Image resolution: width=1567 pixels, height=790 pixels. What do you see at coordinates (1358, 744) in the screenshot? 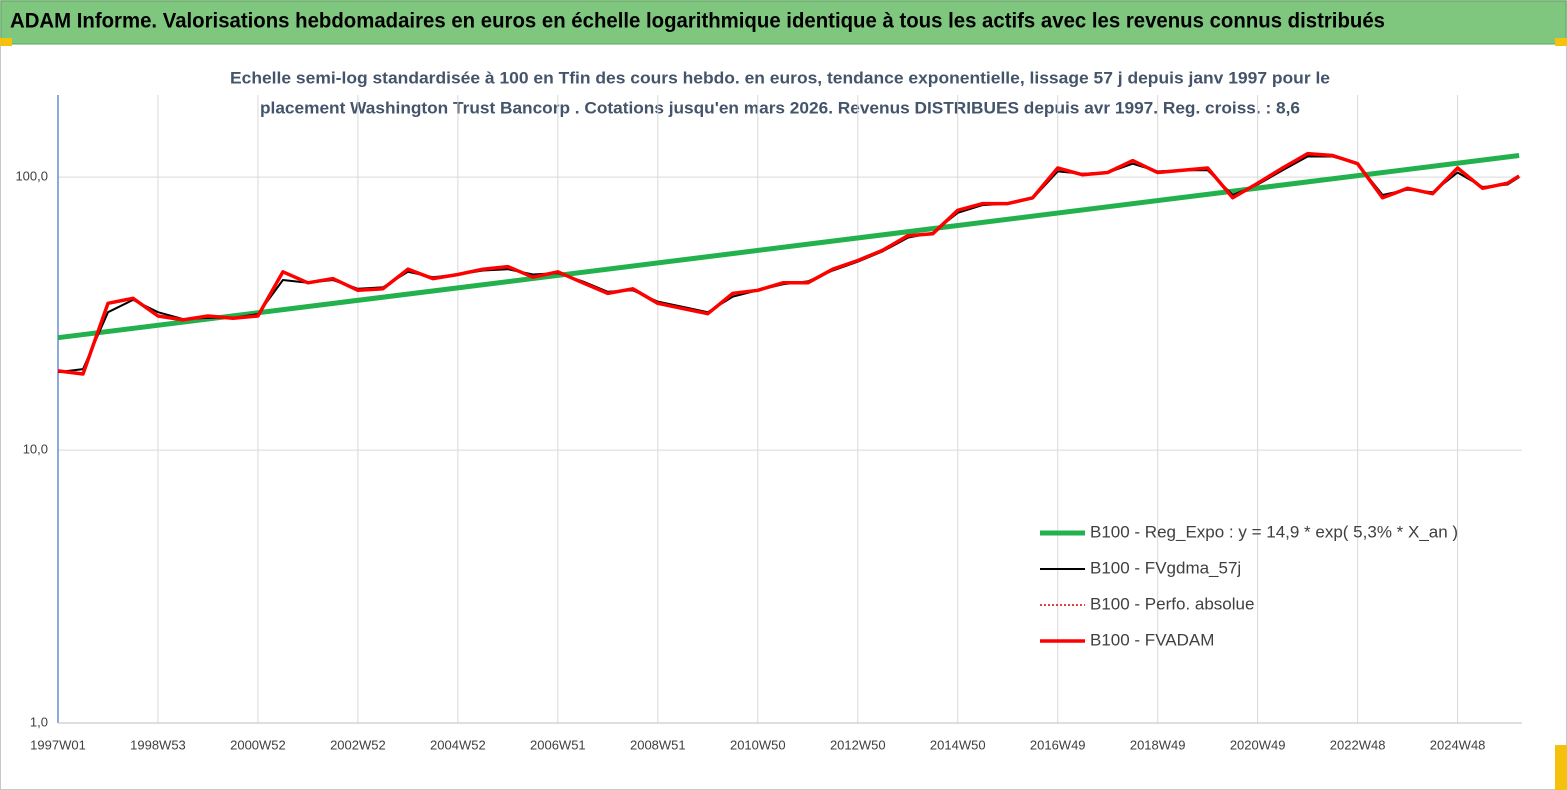
I see `x-tick-label: 2022W48` at bounding box center [1358, 744].